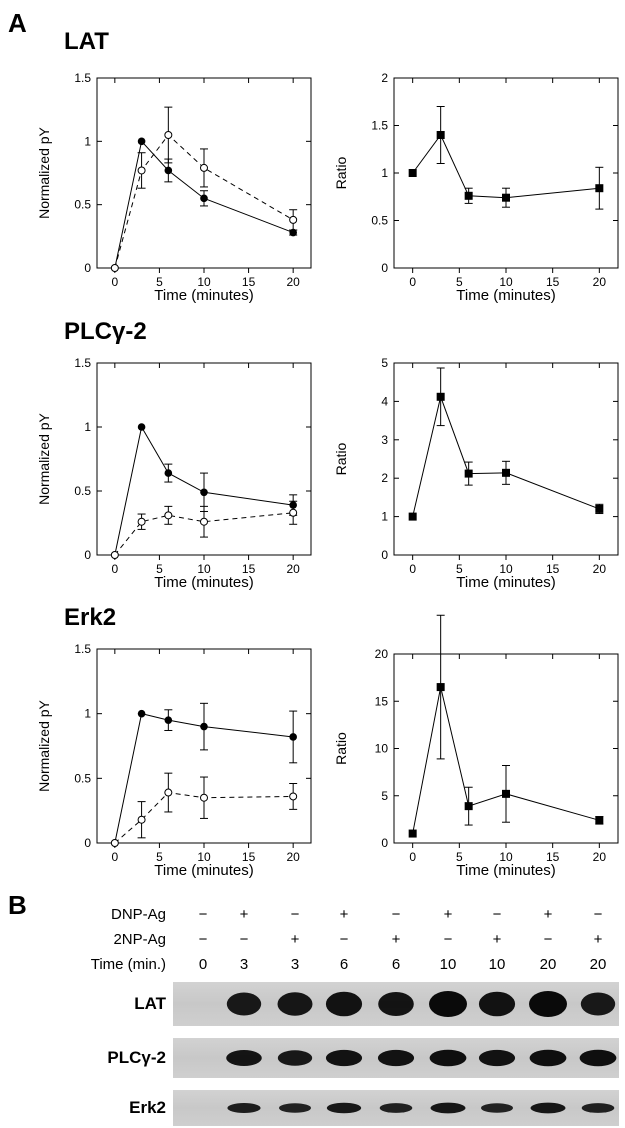 The image size is (625, 1128). I want to click on y-tick-label: 20, so click(382, 654).